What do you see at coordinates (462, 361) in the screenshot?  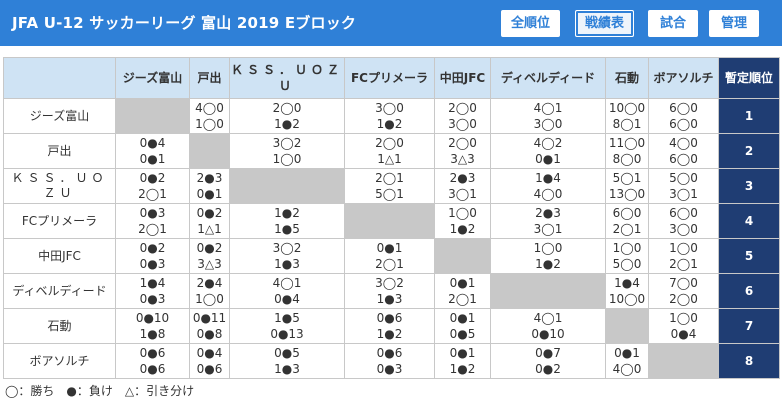 I see `match-result-cell: 0●1 1●2` at bounding box center [462, 361].